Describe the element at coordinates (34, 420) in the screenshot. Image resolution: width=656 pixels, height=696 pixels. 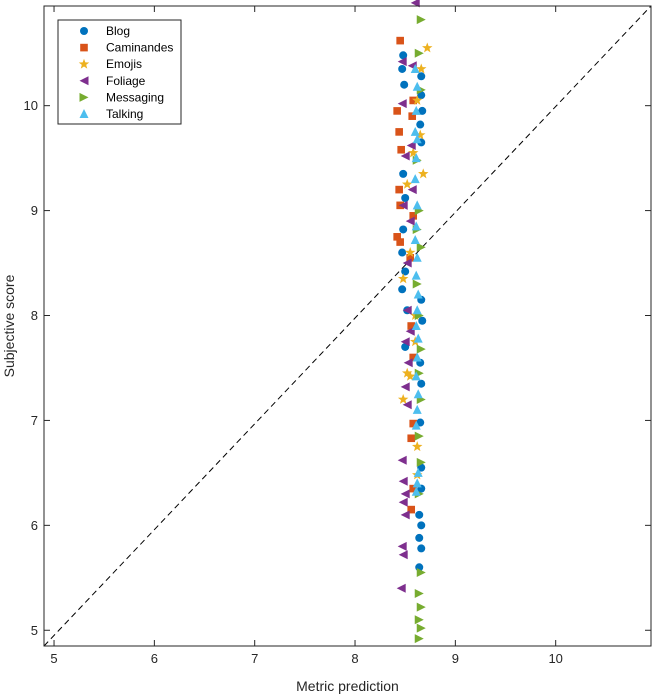
I see `y-tick-label: 7` at that location.